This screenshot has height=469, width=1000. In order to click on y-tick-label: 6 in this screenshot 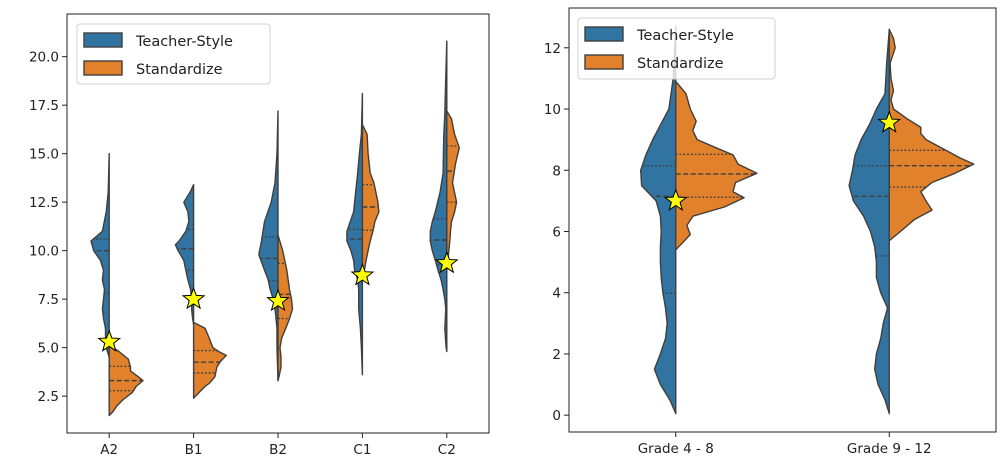, I will do `click(556, 232)`.